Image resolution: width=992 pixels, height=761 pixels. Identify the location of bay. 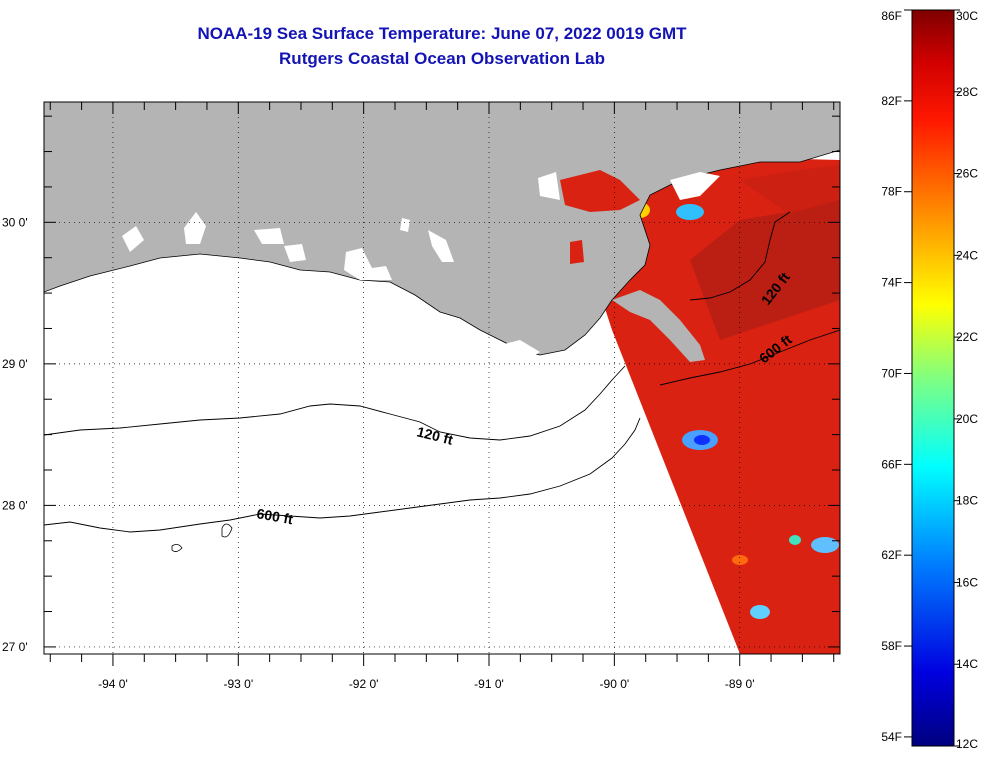
(520, 349).